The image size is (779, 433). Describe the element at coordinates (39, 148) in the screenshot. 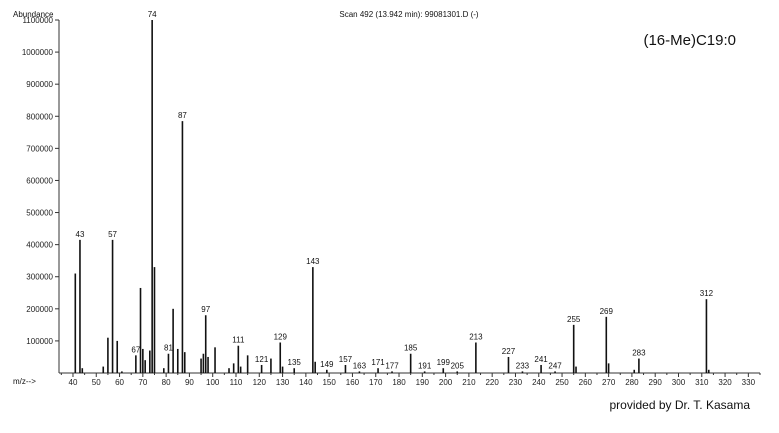

I see `y-tick-label: 700000` at that location.